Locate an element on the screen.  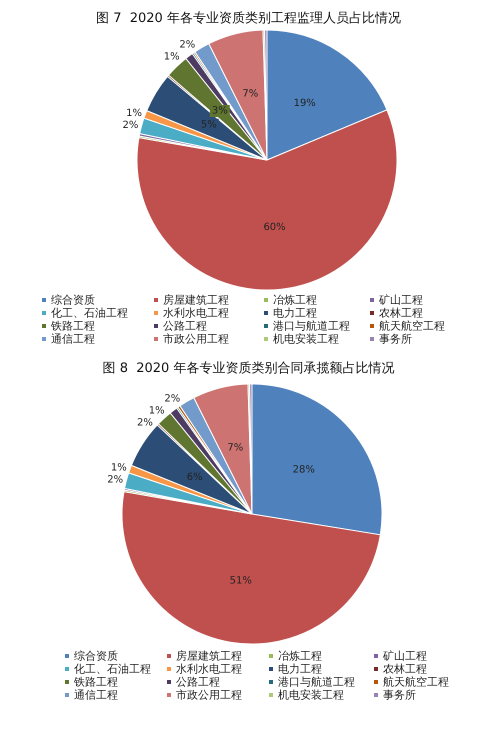
chart-title: 图 7 2020 年各专业资质类别工程监理人员占比情况 is located at coordinates (248, 18).